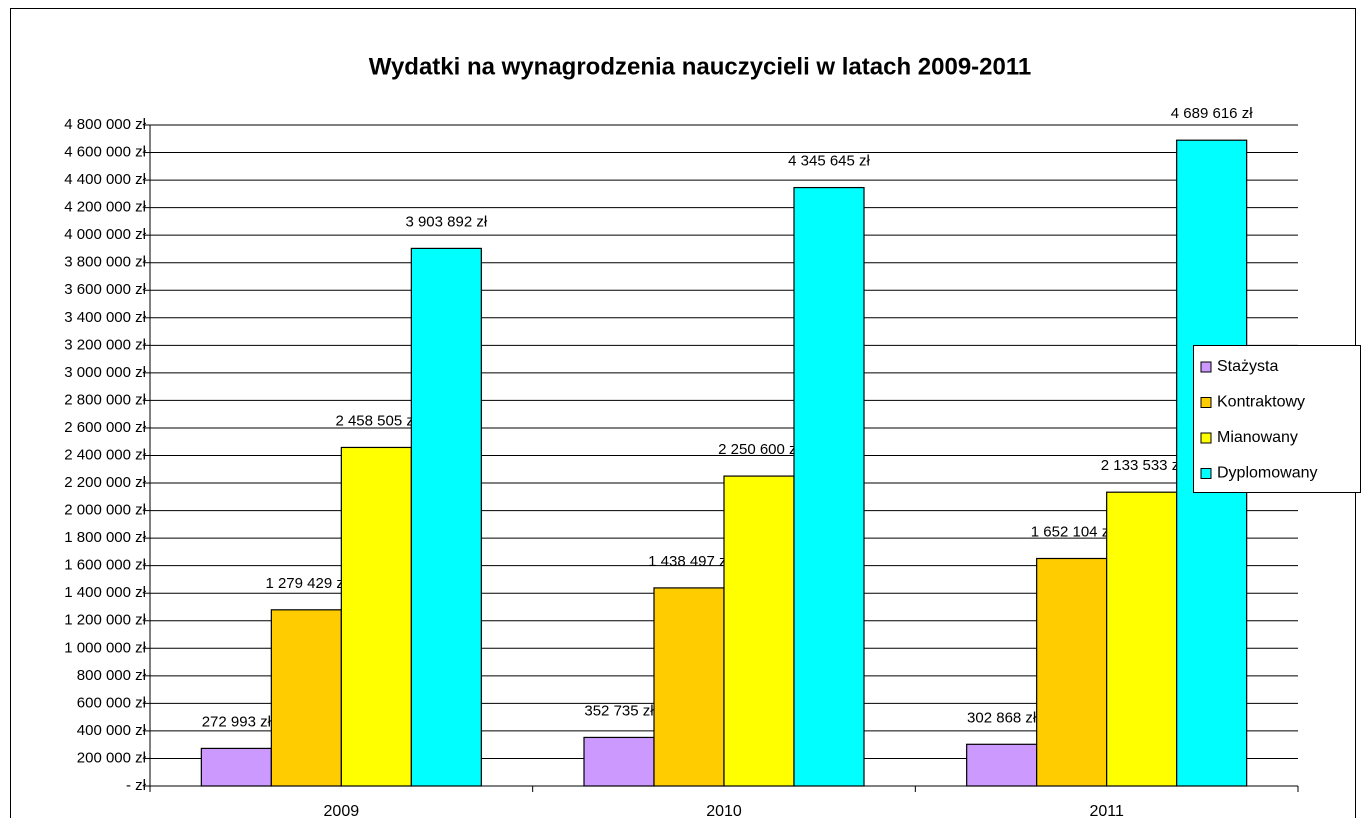 The height and width of the screenshot is (818, 1362). Describe the element at coordinates (112, 675) in the screenshot. I see `y-tick-label: 800 000 zł` at that location.